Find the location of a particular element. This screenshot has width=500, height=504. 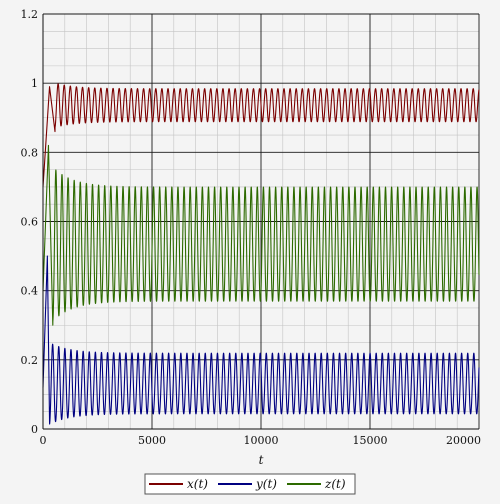

legend-label: x(t) is located at coordinates (197, 484).